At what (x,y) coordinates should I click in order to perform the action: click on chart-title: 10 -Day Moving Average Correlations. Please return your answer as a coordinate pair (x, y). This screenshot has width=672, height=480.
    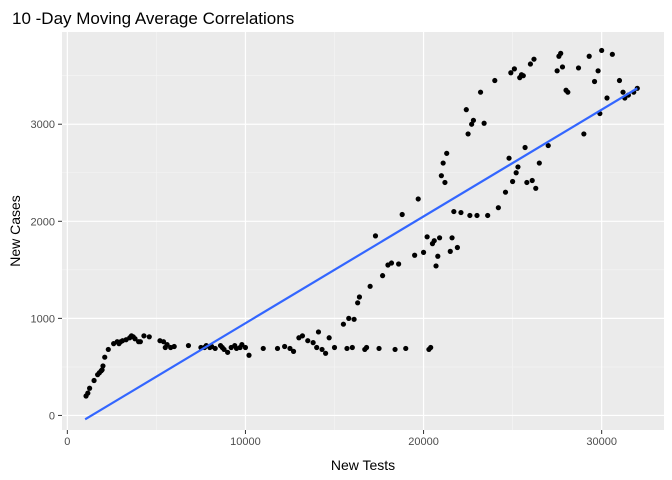
    Looking at the image, I should click on (153, 18).